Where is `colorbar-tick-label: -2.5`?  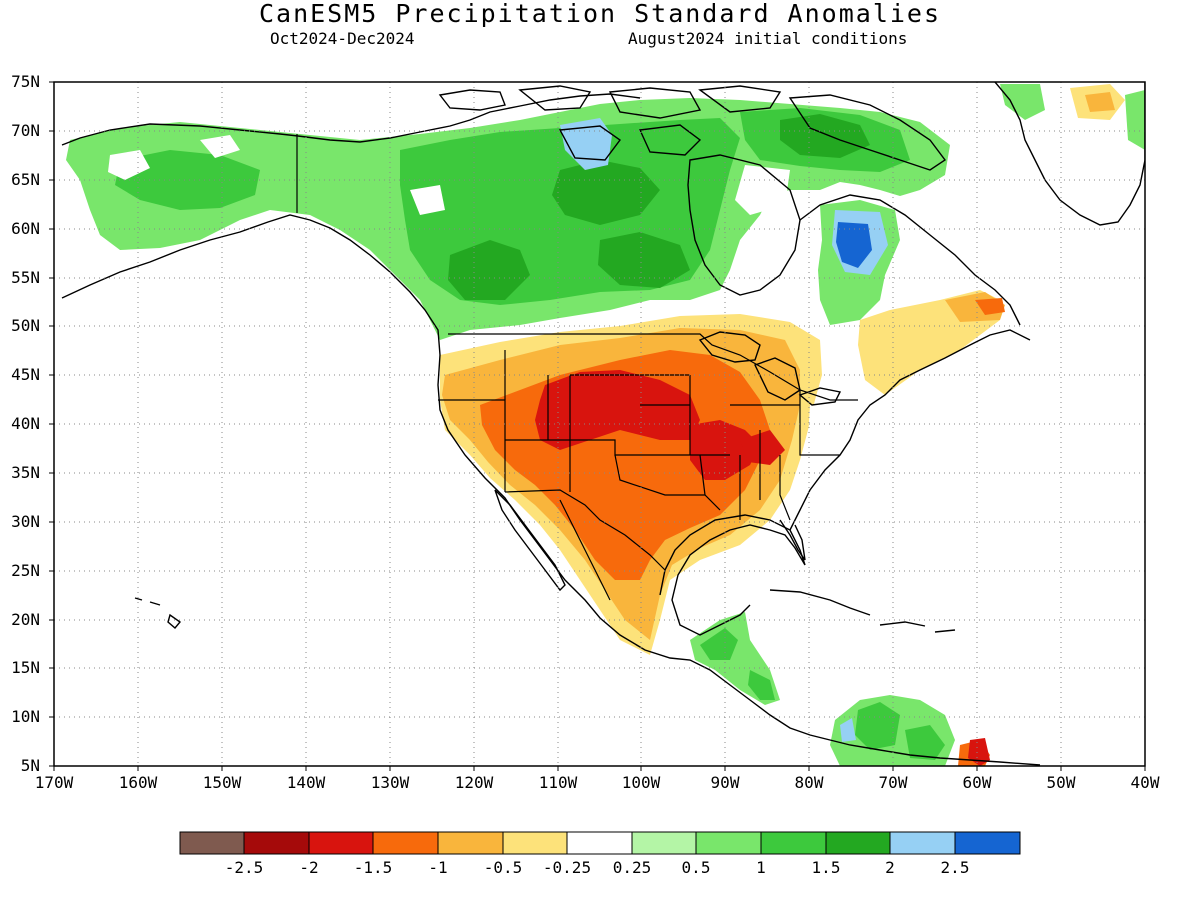
colorbar-tick-label: -2.5 is located at coordinates (244, 867).